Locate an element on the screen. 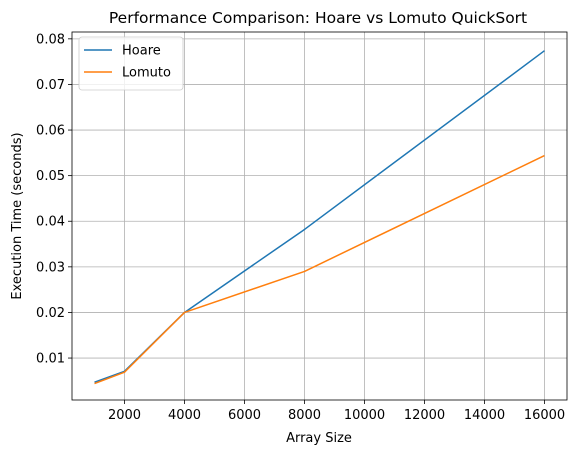 The image size is (576, 455). x-tick-label: 8000 is located at coordinates (304, 415).